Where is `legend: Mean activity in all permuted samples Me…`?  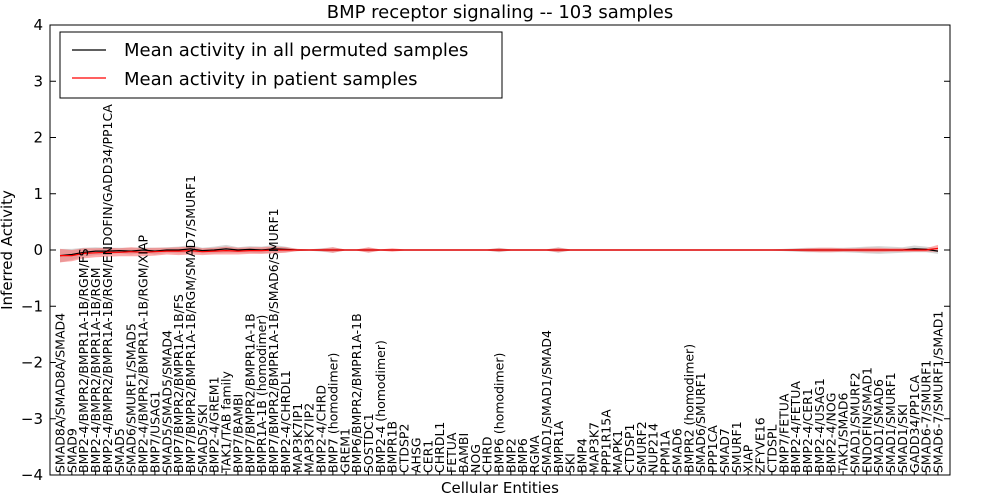
legend: Mean activity in all permuted samples Me… is located at coordinates (281, 65).